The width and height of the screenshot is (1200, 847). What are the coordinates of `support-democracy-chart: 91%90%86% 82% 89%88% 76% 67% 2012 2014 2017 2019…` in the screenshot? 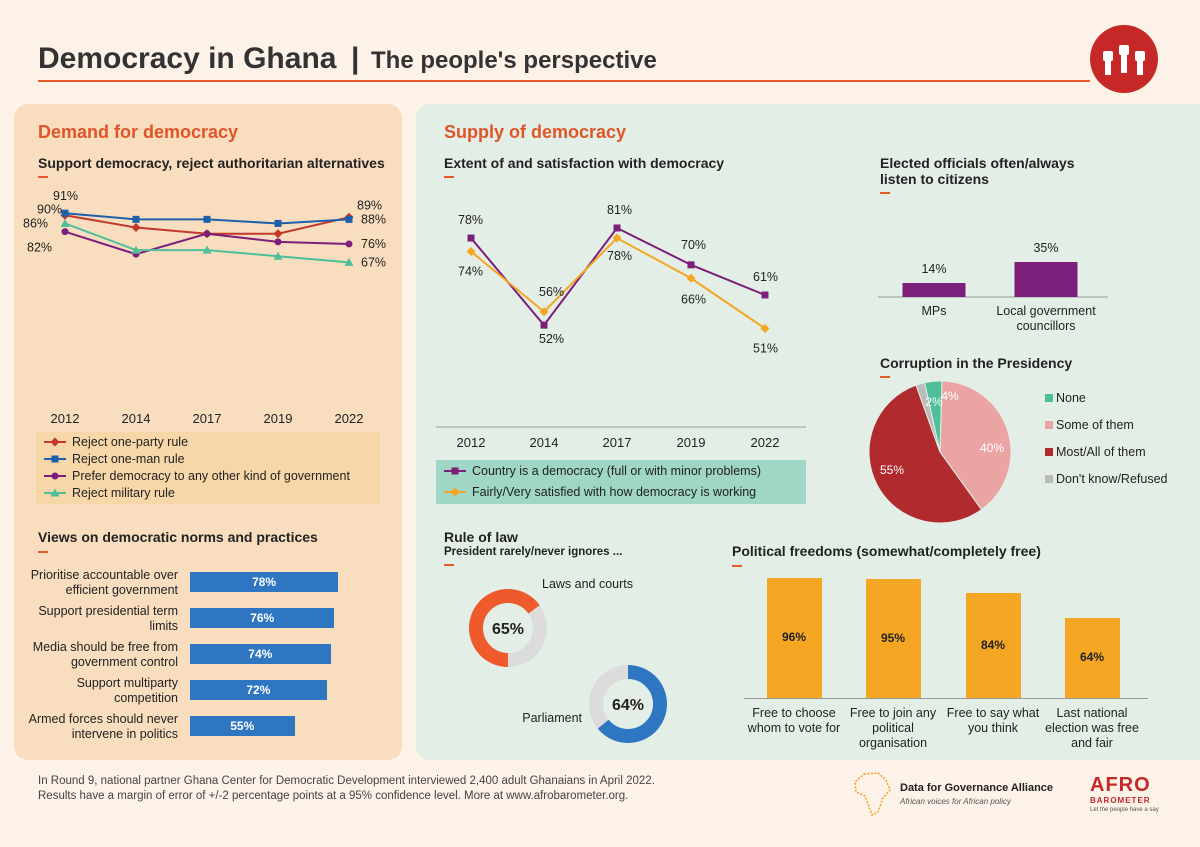 It's located at (204, 307).